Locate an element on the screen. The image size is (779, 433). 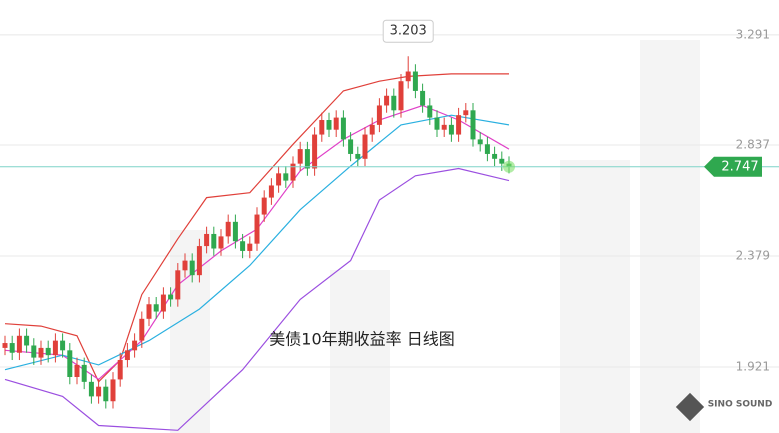
y-tick-label: 3.291 is located at coordinates (753, 34).